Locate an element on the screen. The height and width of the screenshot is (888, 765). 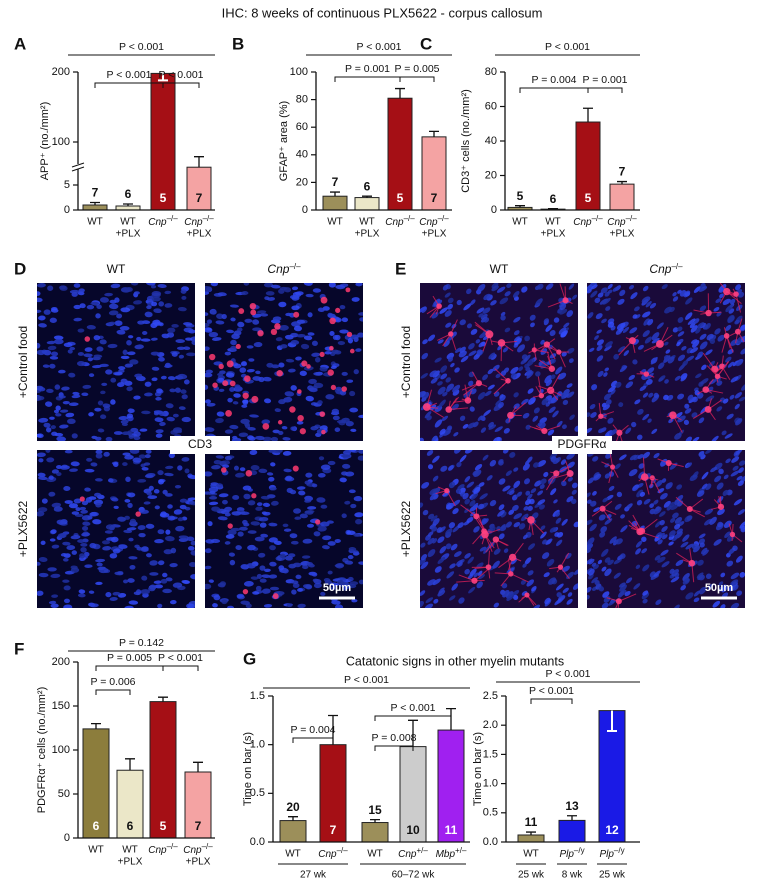
p-value: P < 0.001 is located at coordinates (128, 75).